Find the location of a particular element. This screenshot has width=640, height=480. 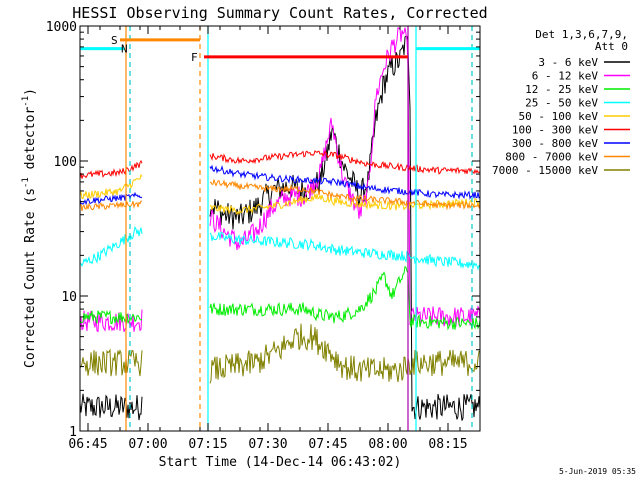

legend-entry-2: 6 - 12 keV is located at coordinates (565, 76).